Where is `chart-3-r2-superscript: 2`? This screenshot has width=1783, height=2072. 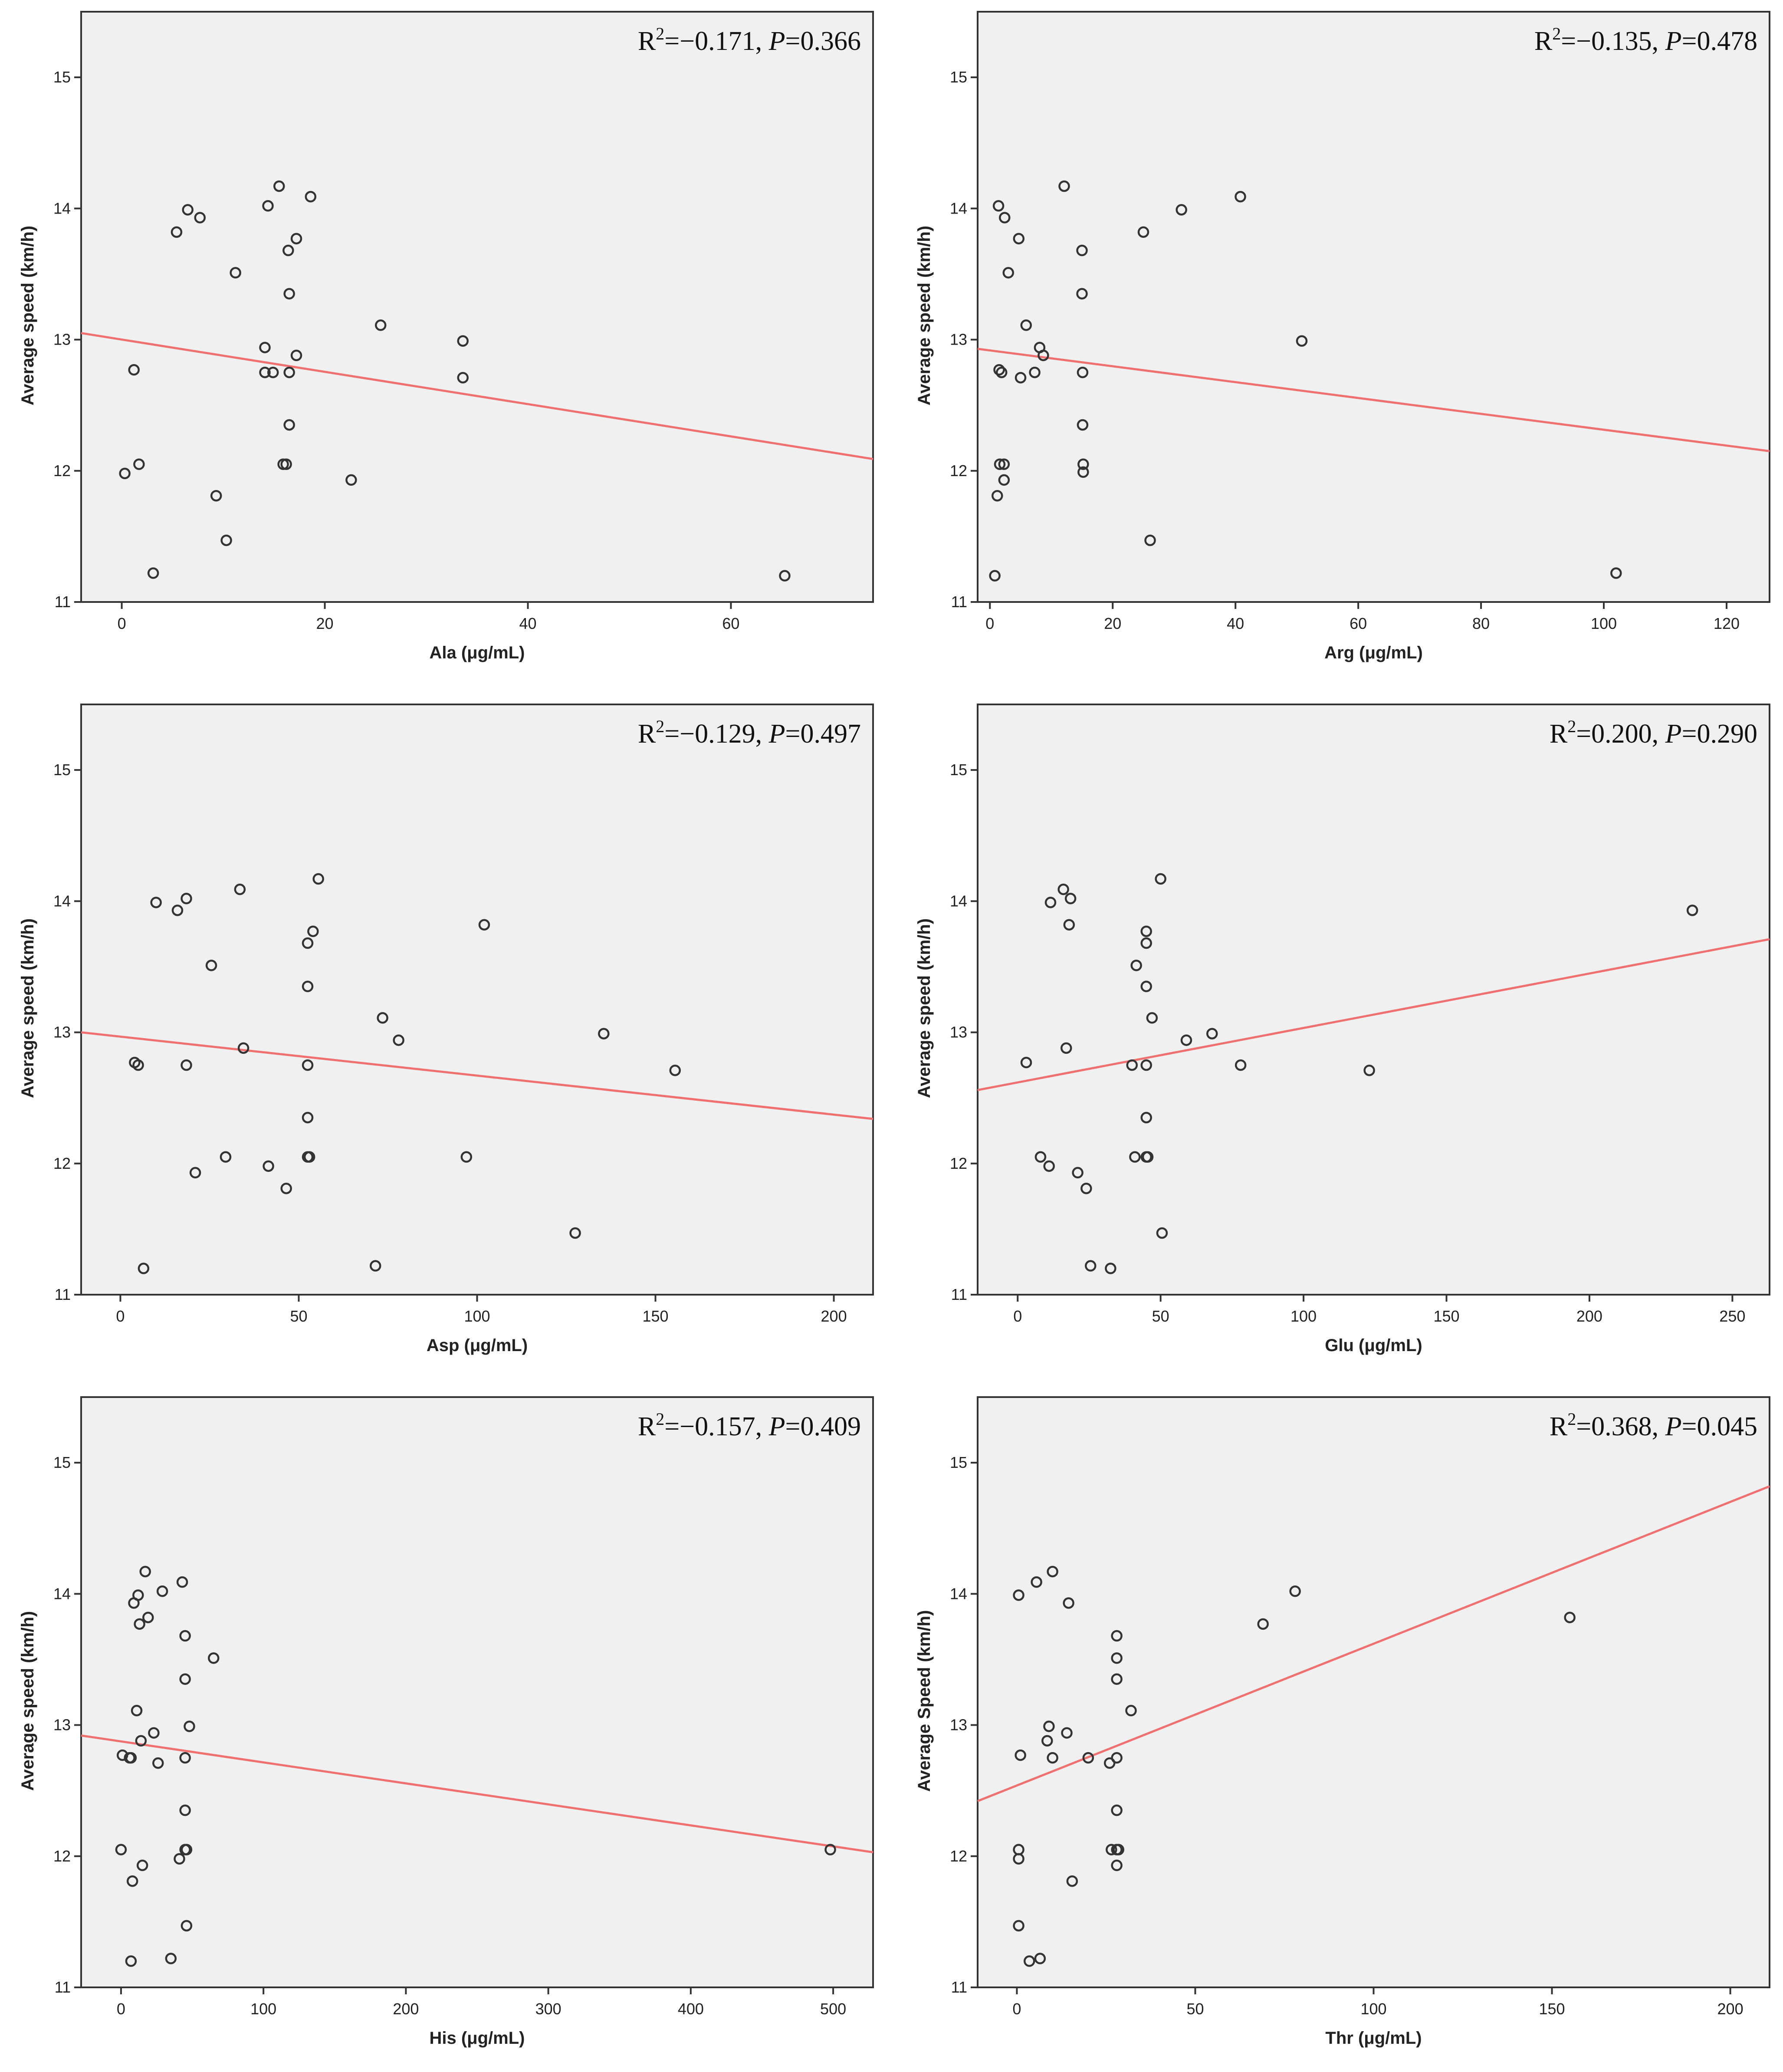
chart-3-r2-superscript: 2 is located at coordinates (660, 726).